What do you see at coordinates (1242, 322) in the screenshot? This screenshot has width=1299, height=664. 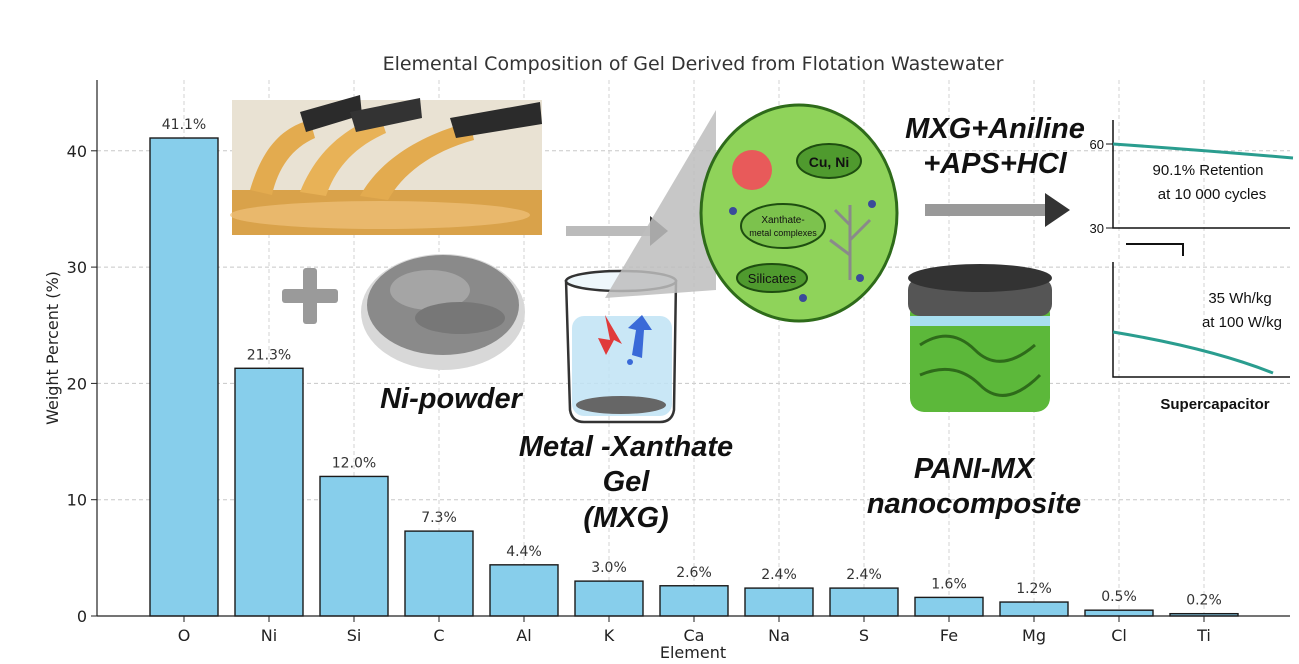 I see `energy-text-line2: at 100 W/kg` at bounding box center [1242, 322].